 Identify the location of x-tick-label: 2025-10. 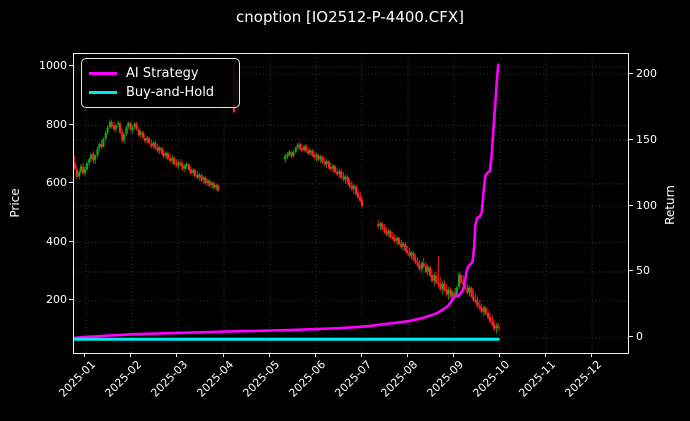
(491, 379).